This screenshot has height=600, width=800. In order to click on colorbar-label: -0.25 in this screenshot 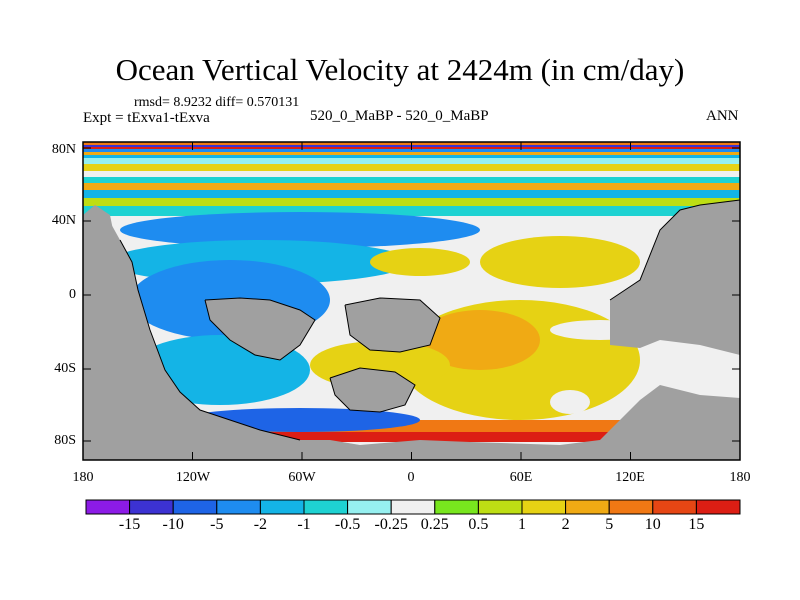, I will do `click(391, 524)`.